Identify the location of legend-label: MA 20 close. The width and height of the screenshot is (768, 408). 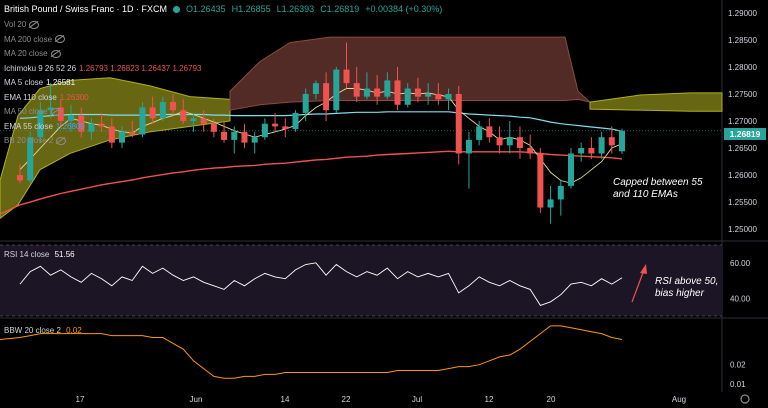
(26, 53).